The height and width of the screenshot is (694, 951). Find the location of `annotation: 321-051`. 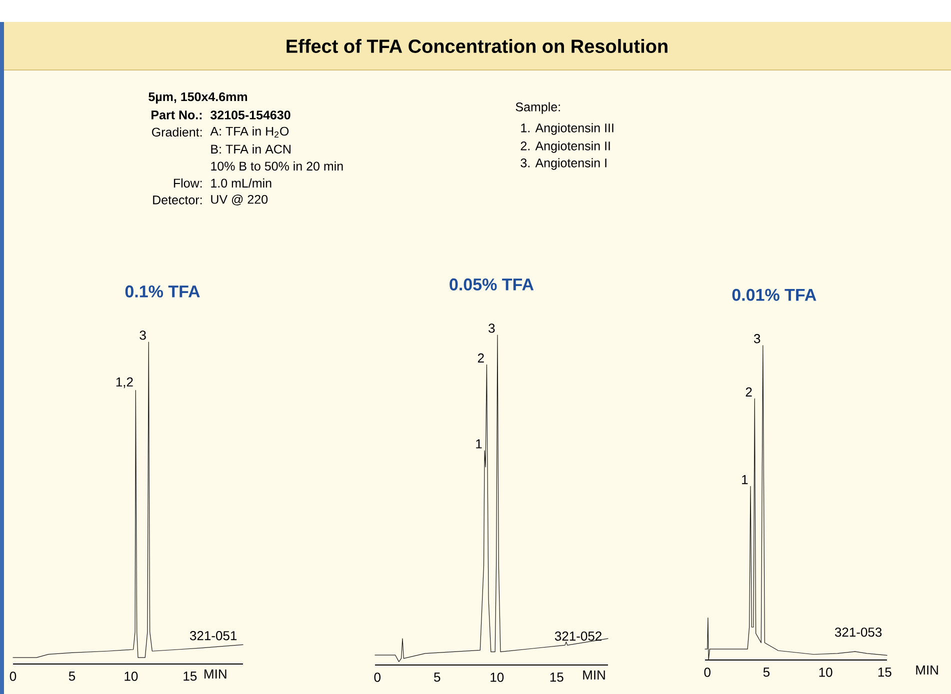

annotation: 321-051 is located at coordinates (213, 635).